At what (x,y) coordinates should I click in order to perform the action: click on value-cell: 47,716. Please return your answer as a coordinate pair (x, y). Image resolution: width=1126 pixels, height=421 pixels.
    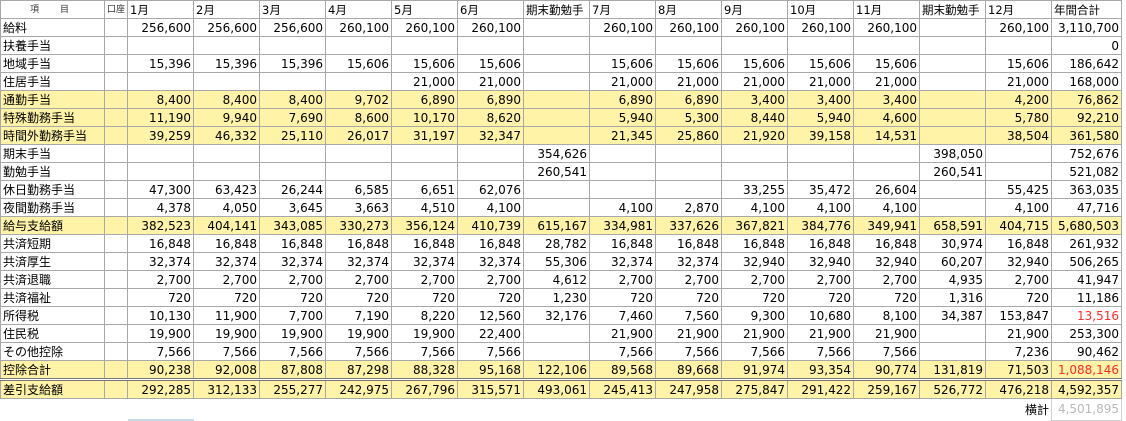
    Looking at the image, I should click on (1087, 207).